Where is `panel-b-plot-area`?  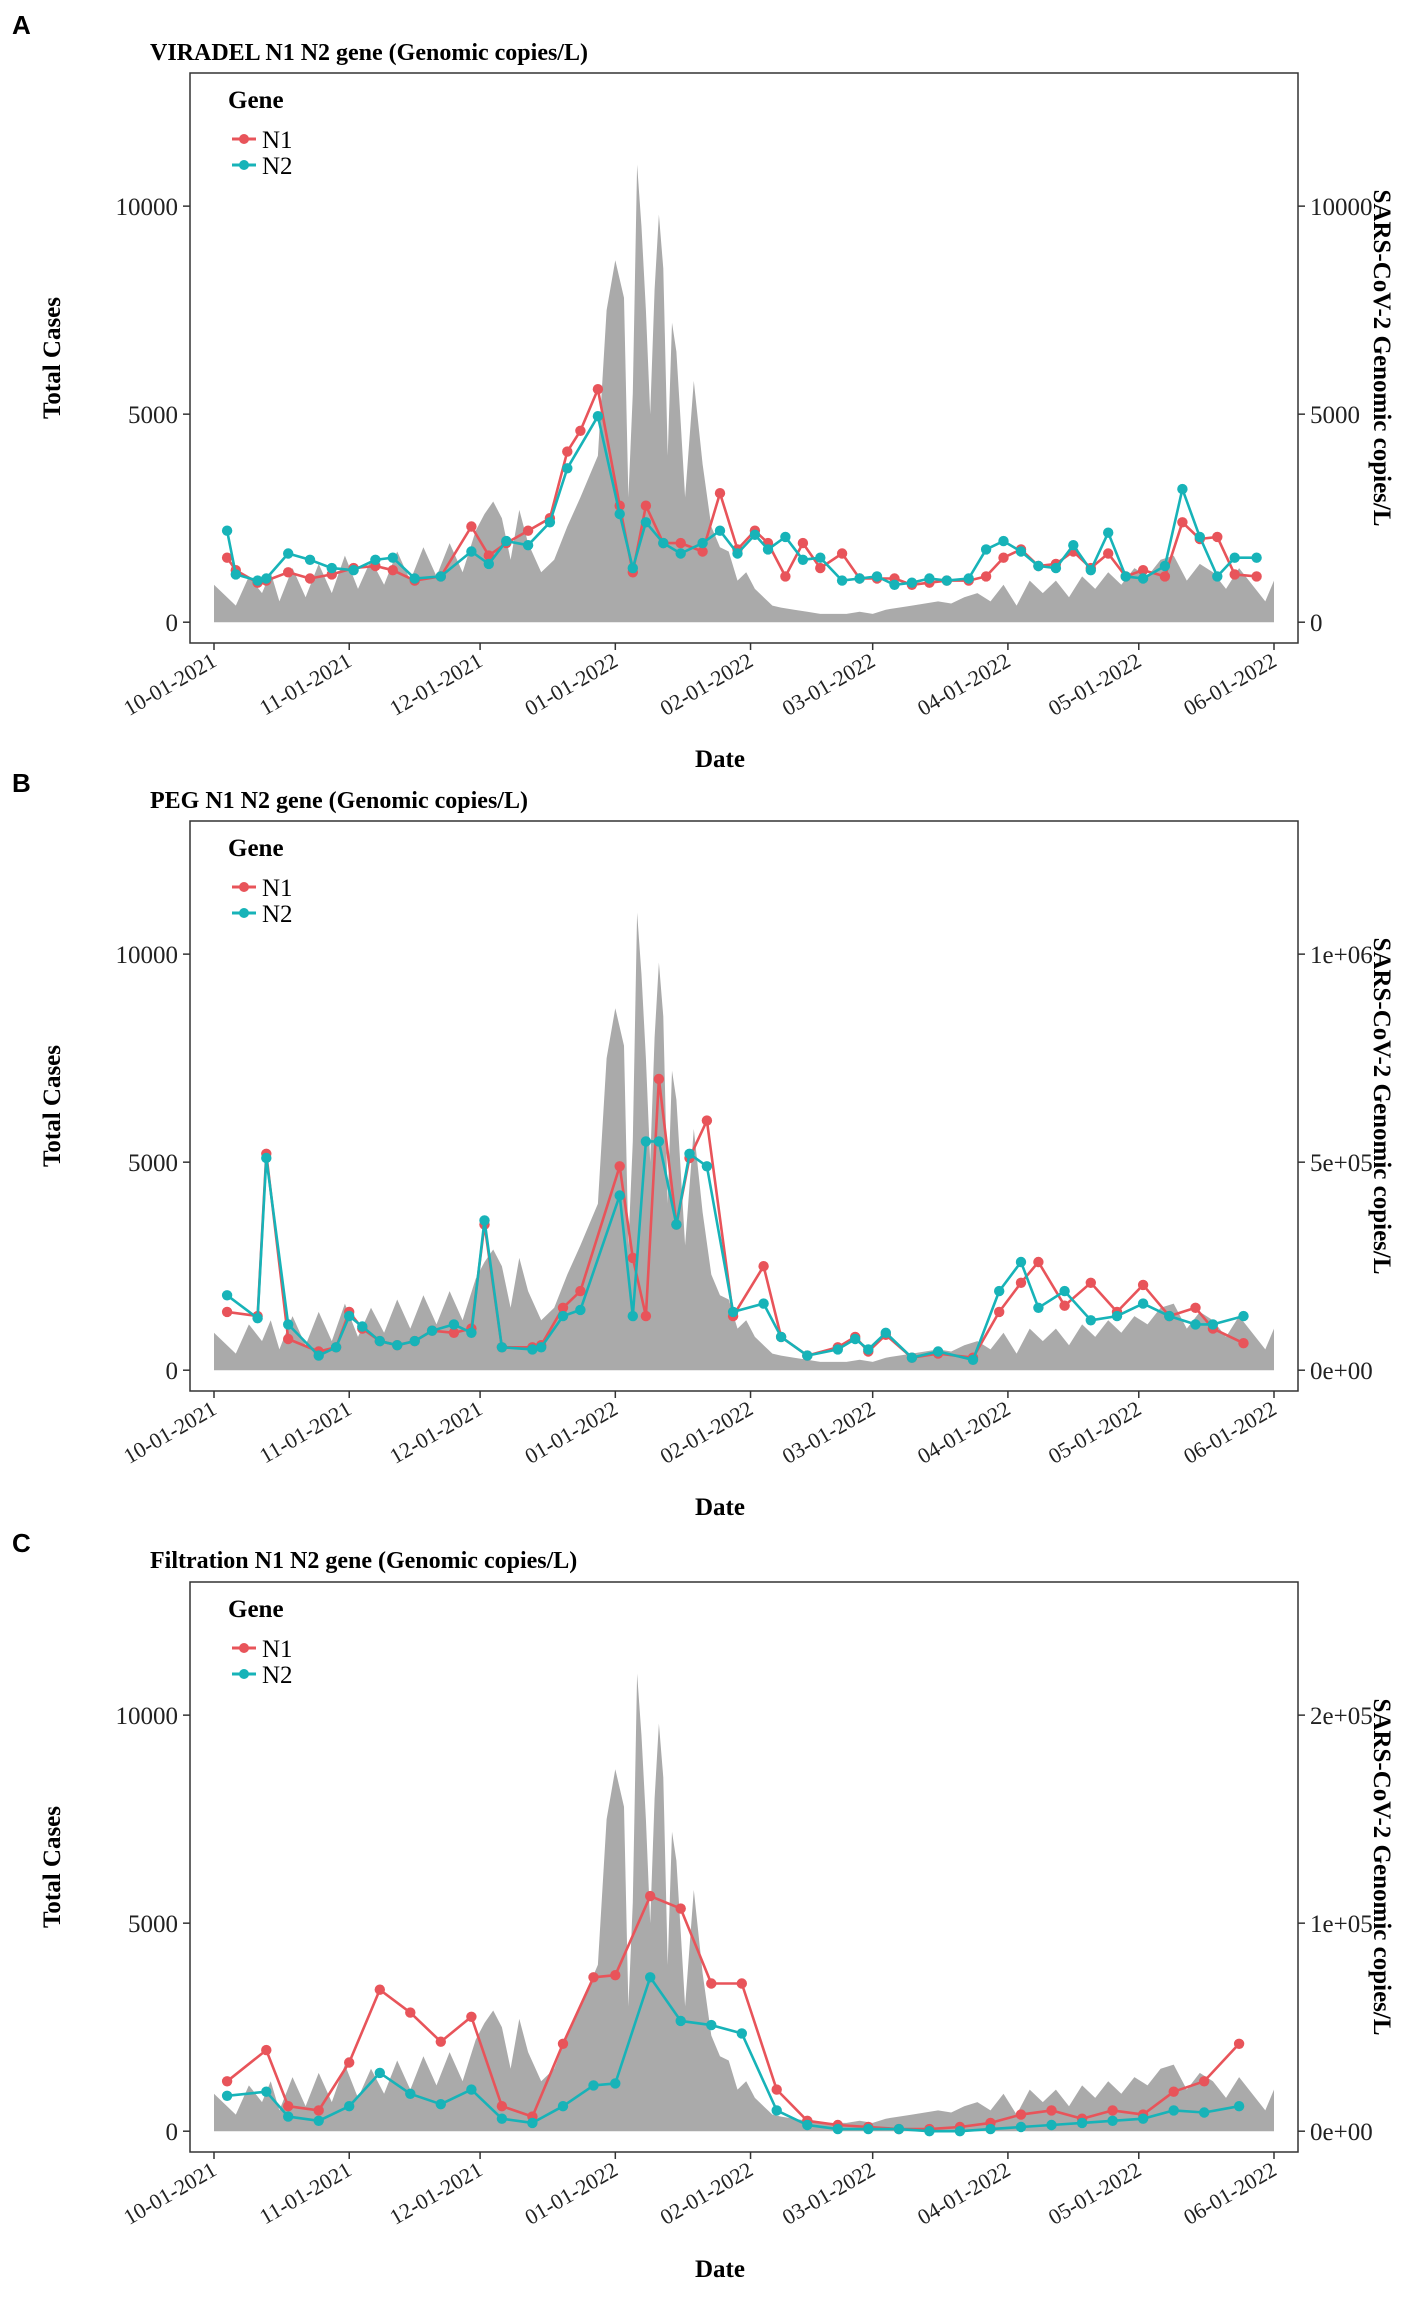 panel-b-plot-area is located at coordinates (744, 1141).